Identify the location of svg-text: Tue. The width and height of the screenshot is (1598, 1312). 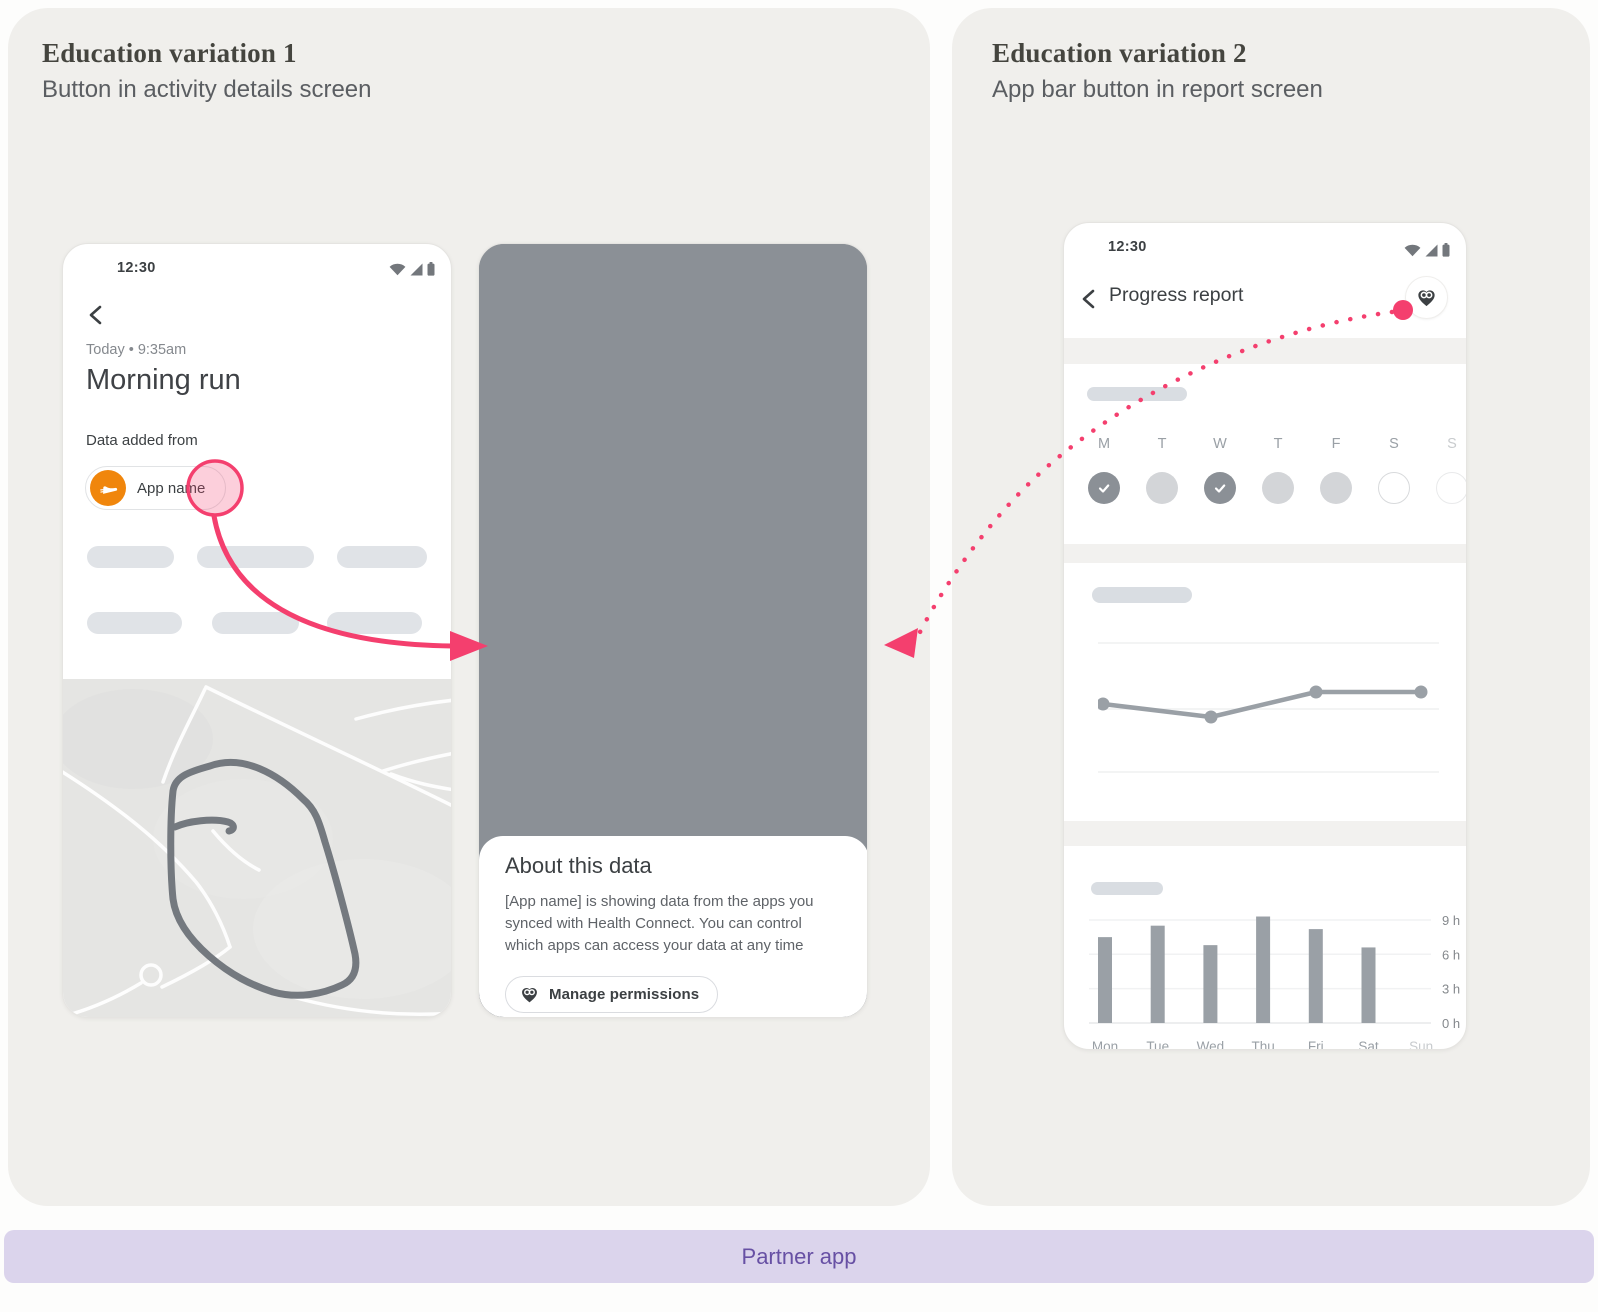
(1157, 1044).